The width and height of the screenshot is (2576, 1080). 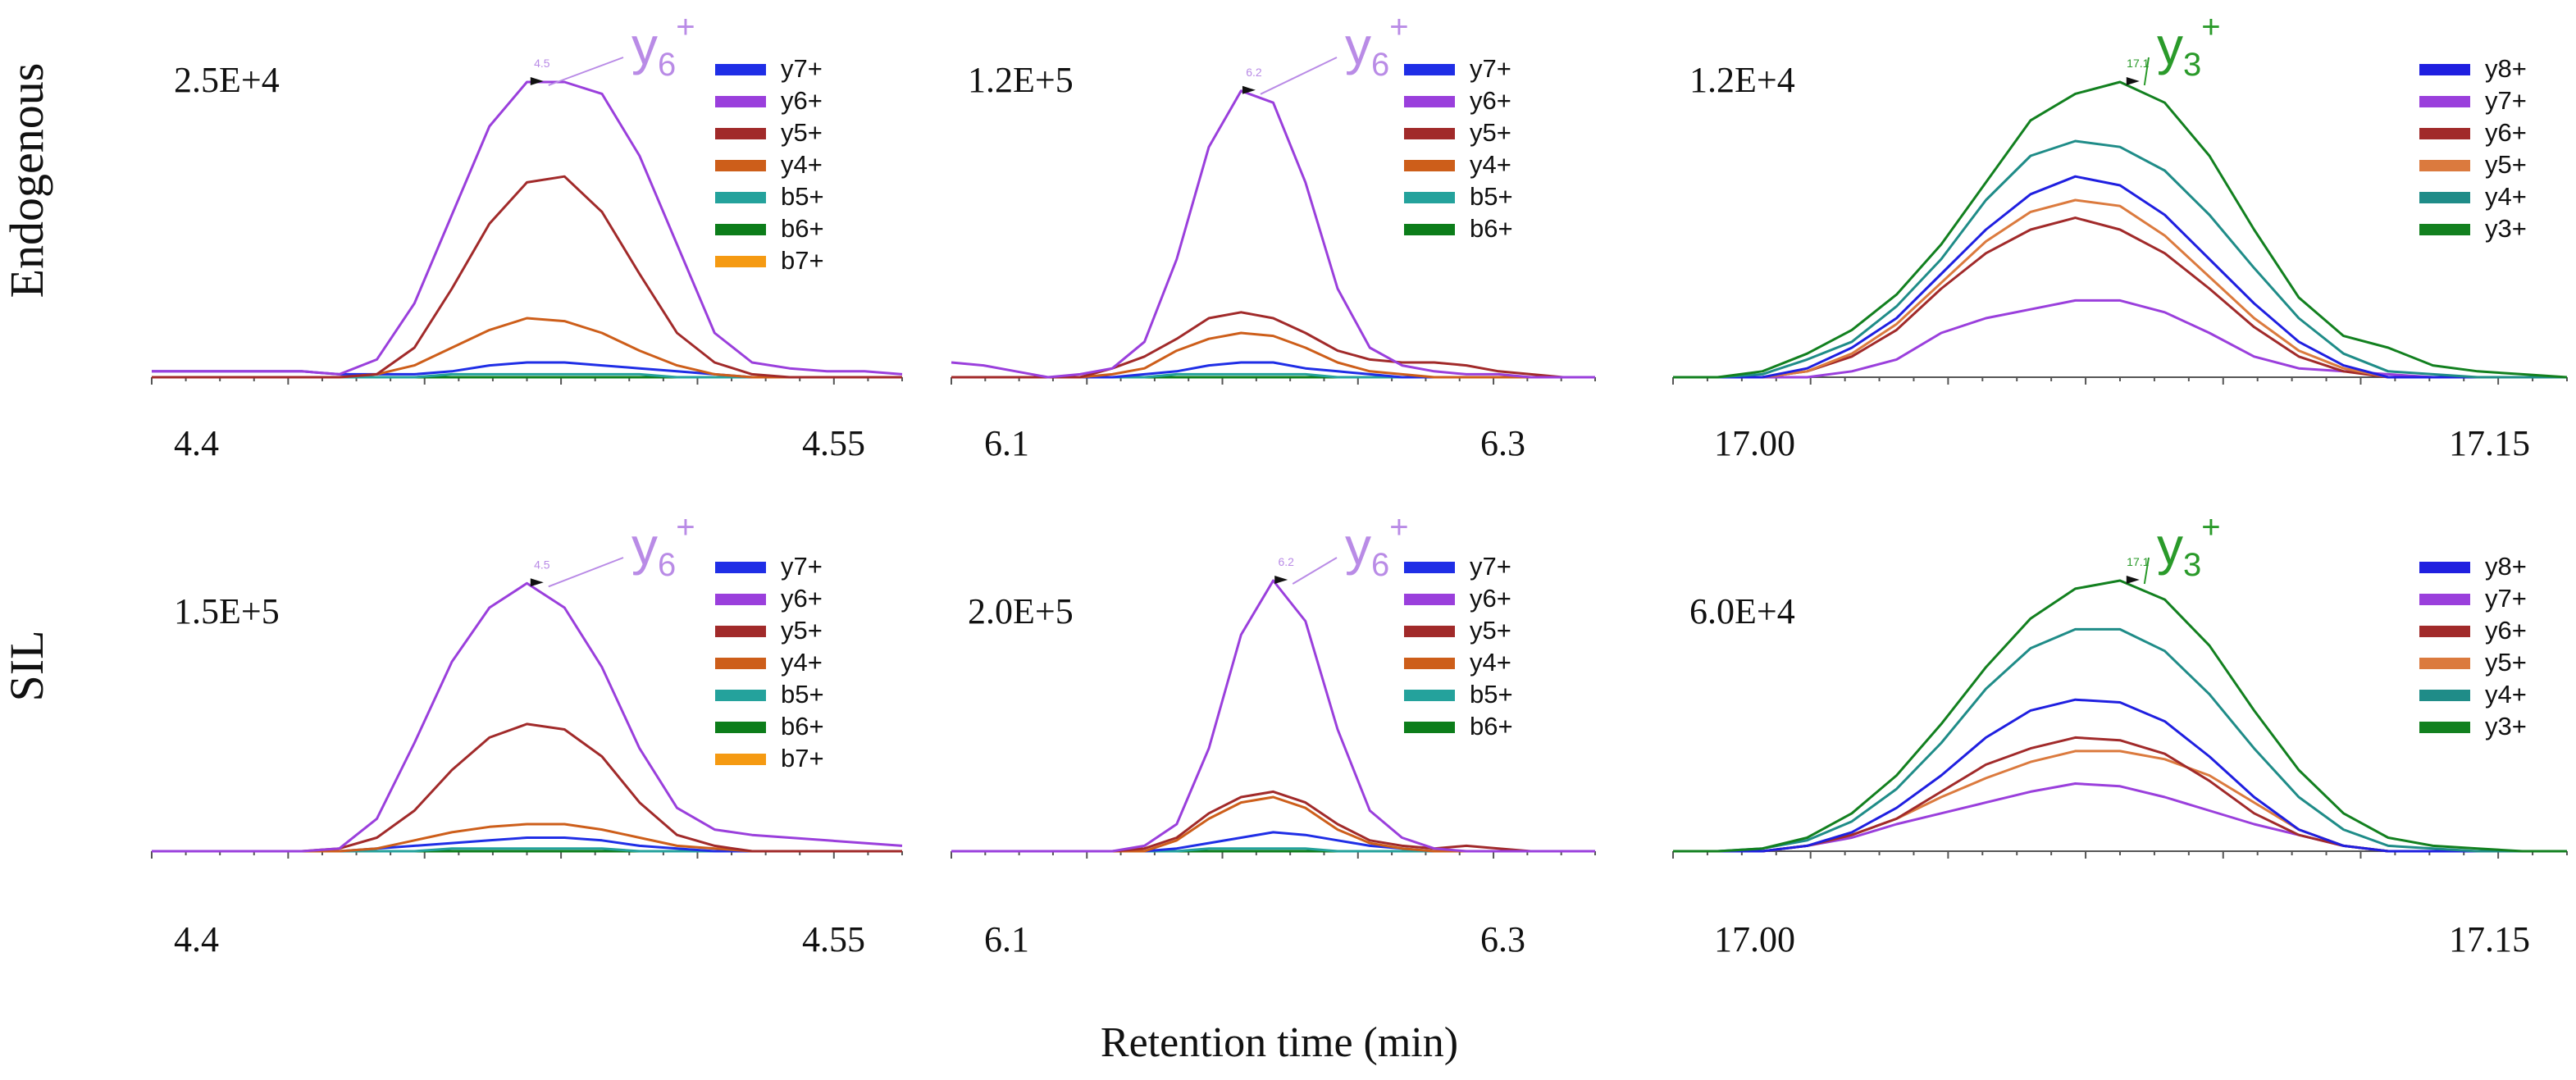 What do you see at coordinates (1742, 611) in the screenshot?
I see `intensity-label: 6.0E+4` at bounding box center [1742, 611].